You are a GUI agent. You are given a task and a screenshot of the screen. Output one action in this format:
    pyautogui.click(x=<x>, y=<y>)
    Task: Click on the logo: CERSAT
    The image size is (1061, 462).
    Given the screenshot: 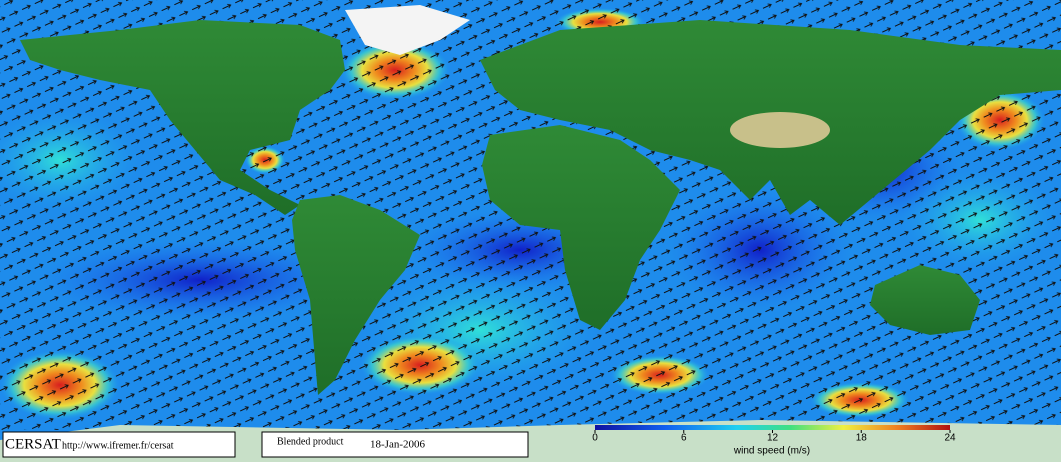 What is the action you would take?
    pyautogui.click(x=33, y=444)
    